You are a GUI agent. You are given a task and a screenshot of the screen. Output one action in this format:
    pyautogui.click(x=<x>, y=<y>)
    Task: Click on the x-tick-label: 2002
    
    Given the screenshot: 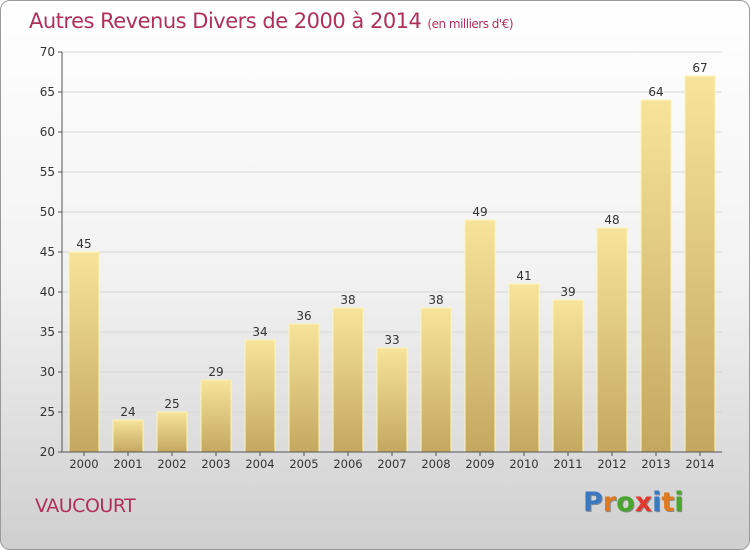 What is the action you would take?
    pyautogui.click(x=171, y=464)
    